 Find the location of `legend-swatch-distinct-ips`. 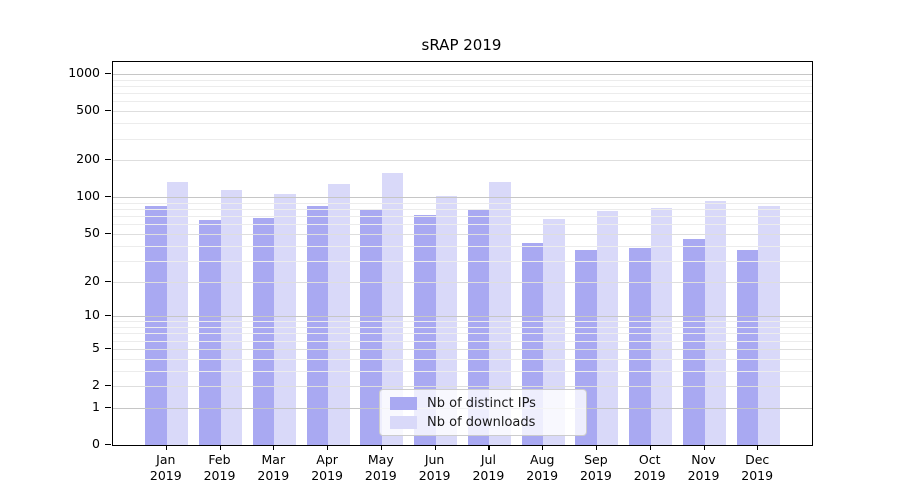

legend-swatch-distinct-ips is located at coordinates (403, 403).